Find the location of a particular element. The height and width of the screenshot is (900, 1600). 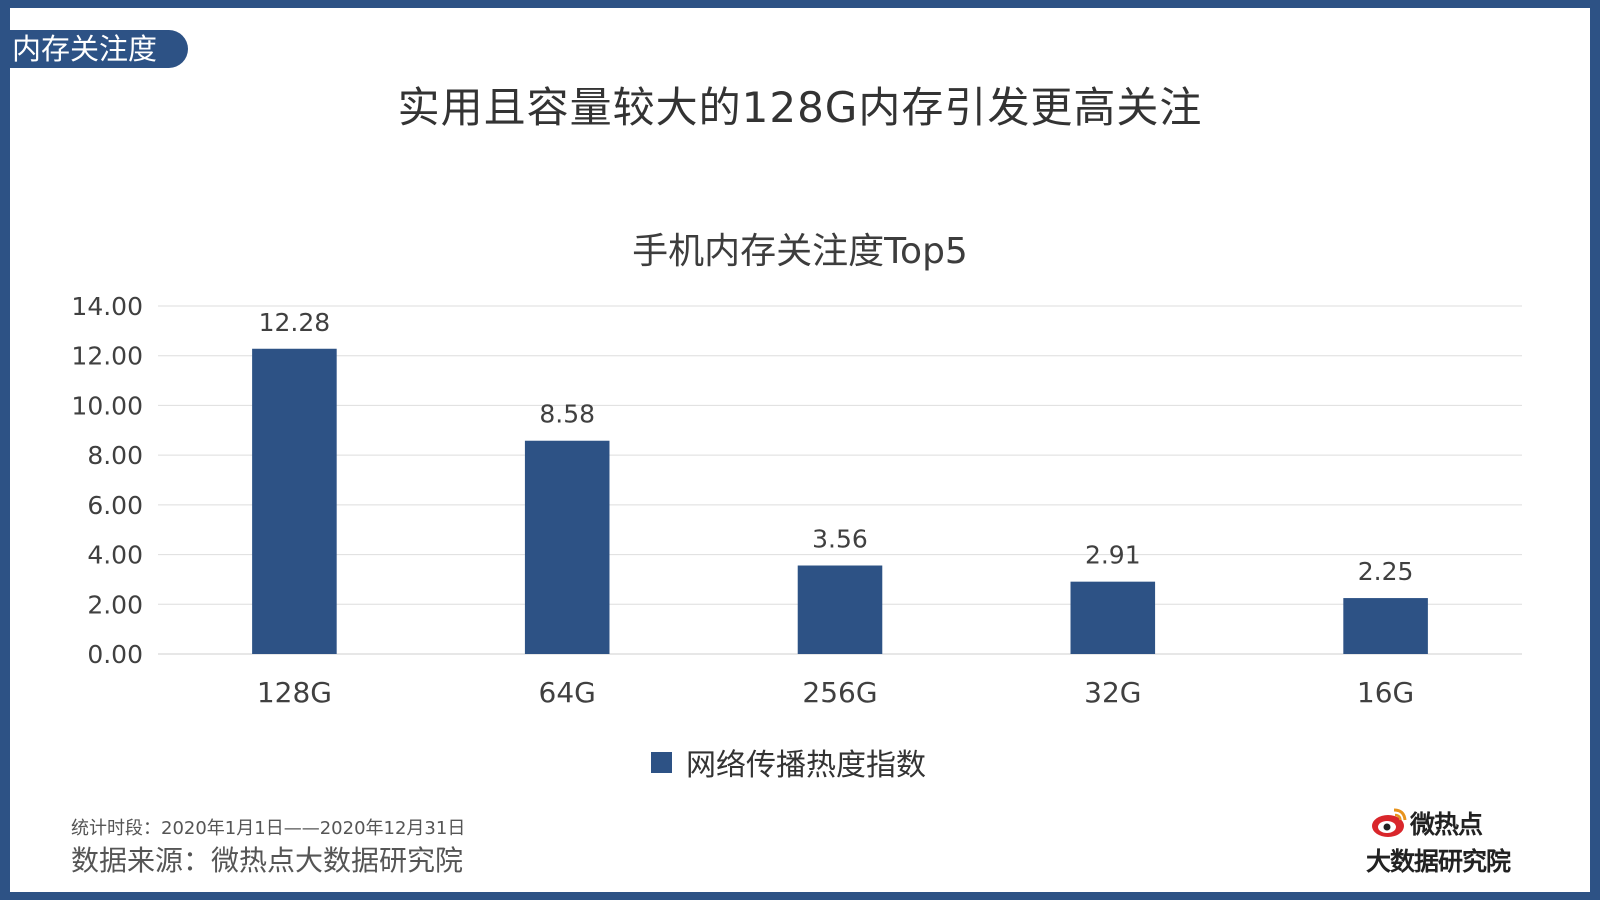

x-tick-label: 16G is located at coordinates (1385, 692).